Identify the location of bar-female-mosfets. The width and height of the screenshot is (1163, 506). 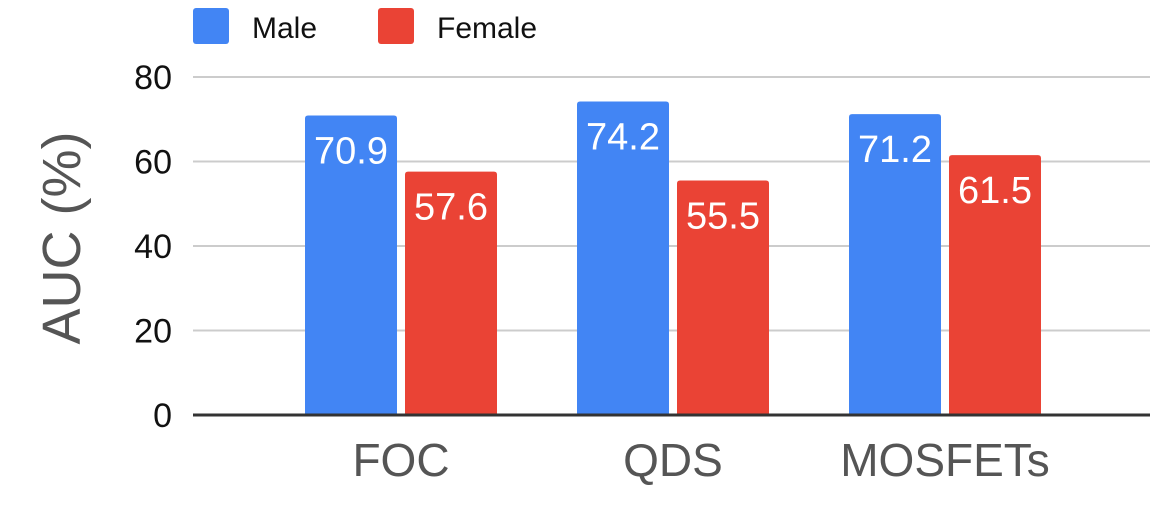
(995, 285).